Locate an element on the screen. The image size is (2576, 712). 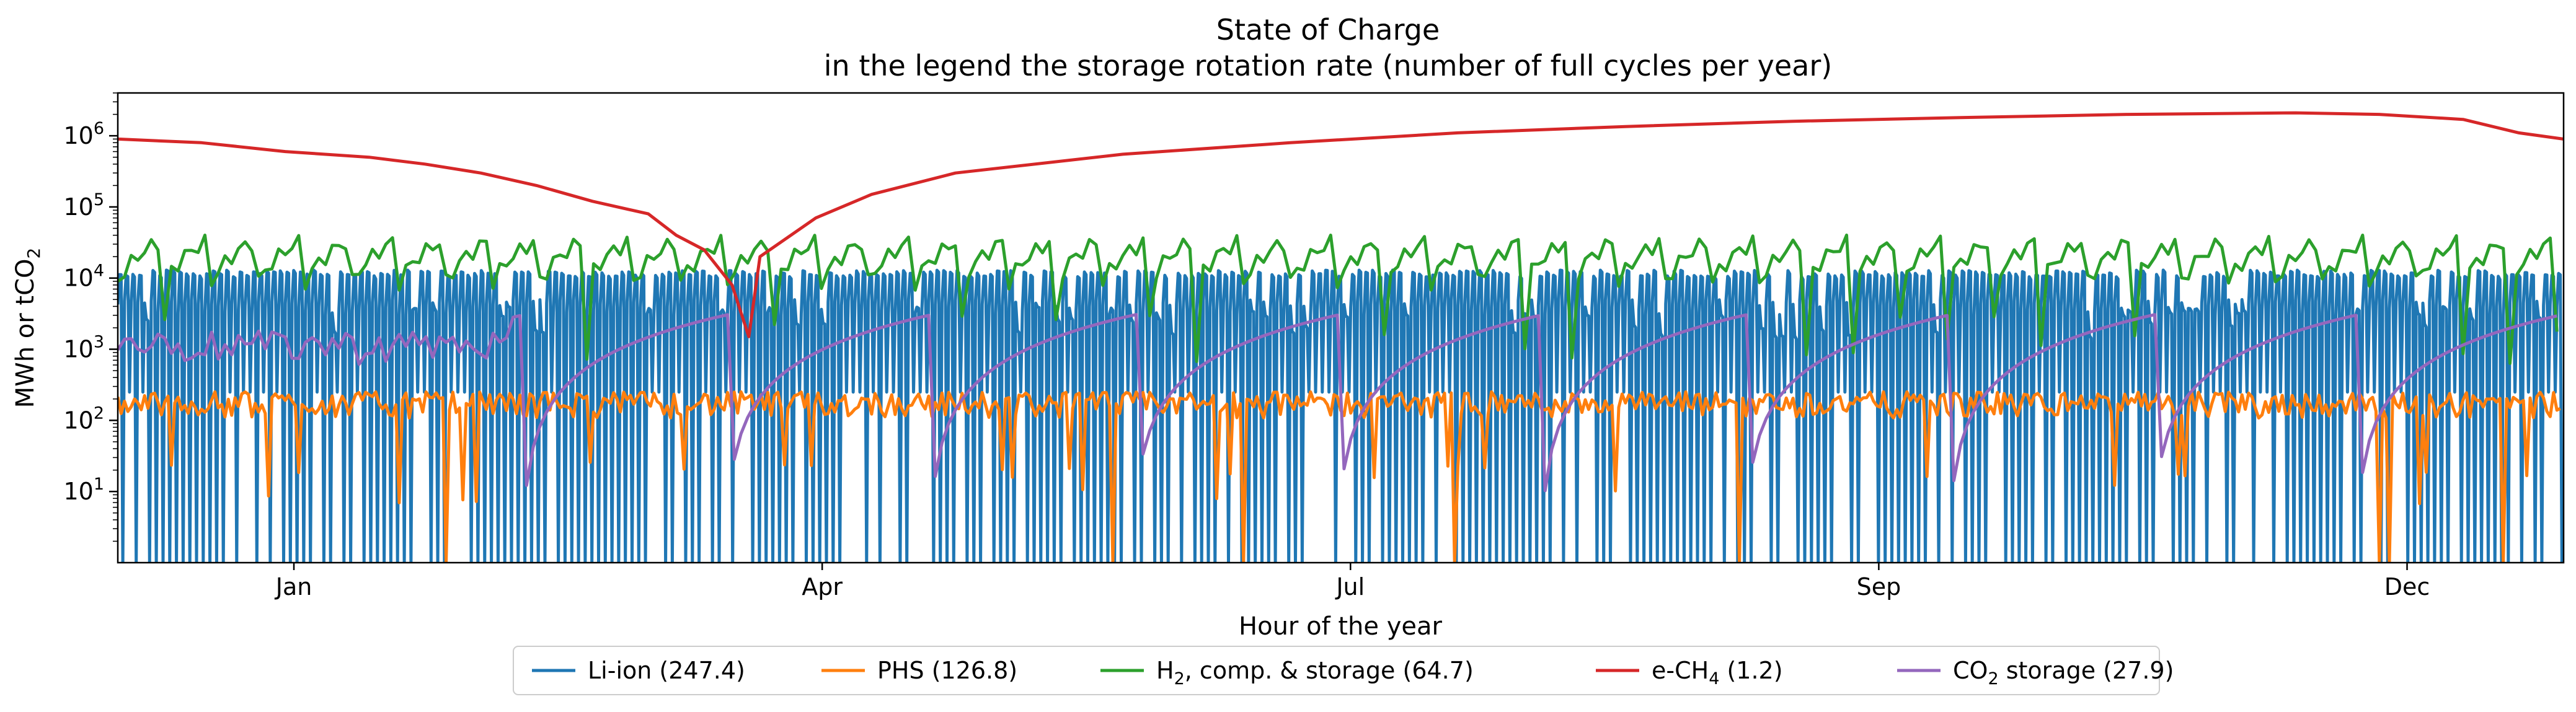
legend-label: Li-ion (247.4) is located at coordinates (667, 670).